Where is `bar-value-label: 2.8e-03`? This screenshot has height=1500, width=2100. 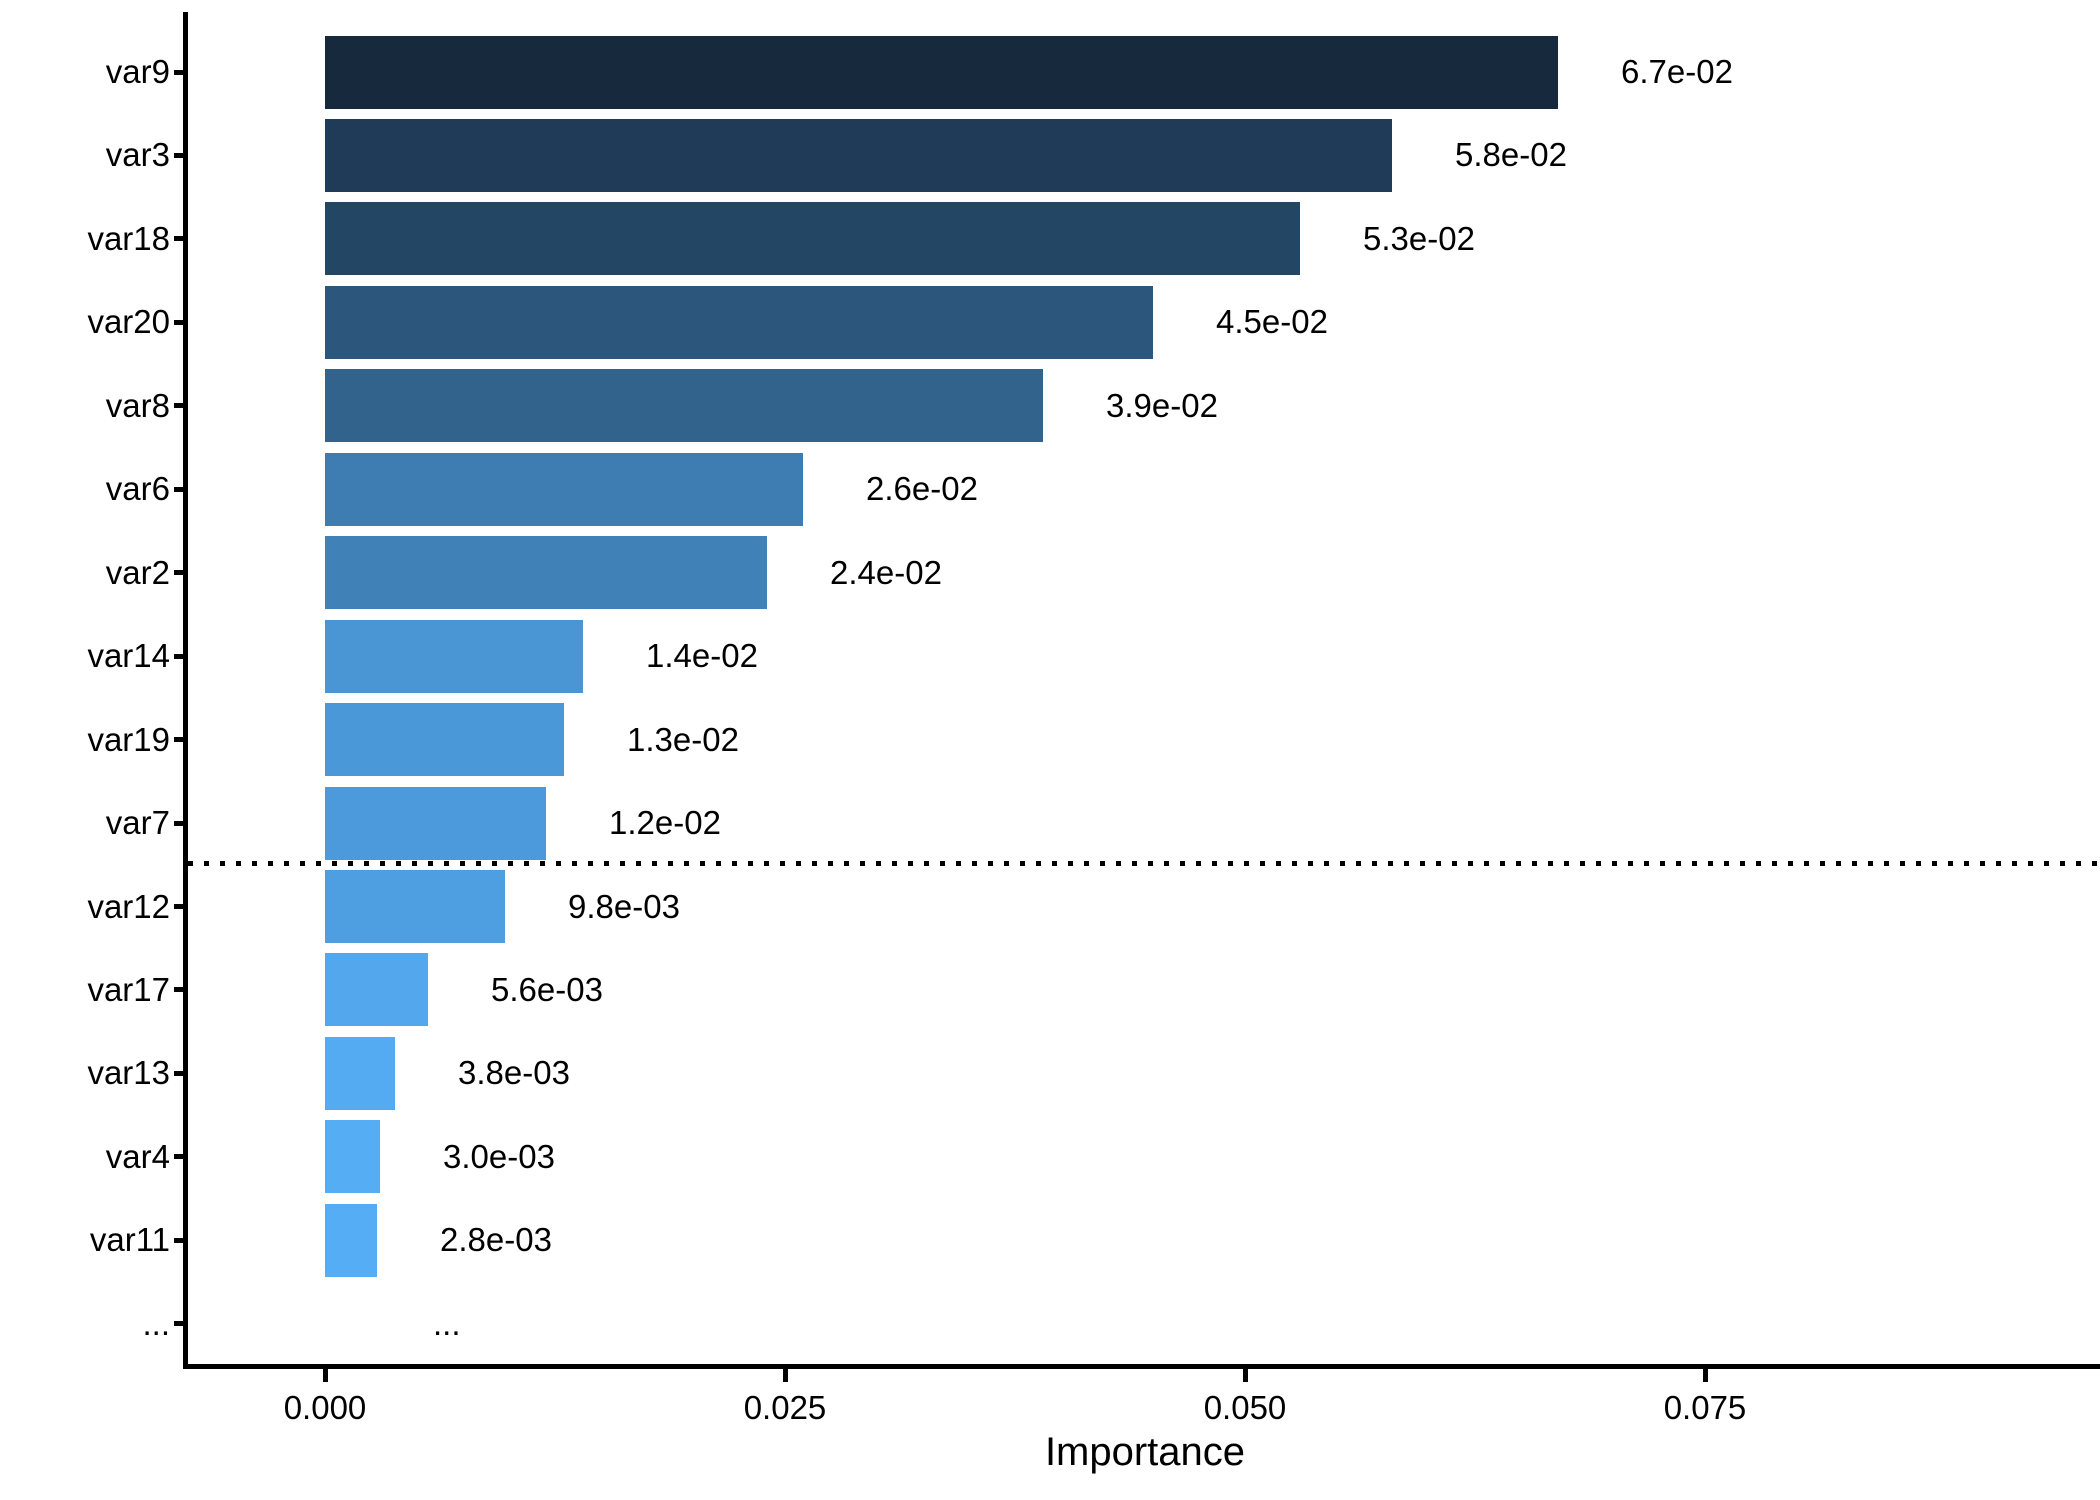
bar-value-label: 2.8e-03 is located at coordinates (496, 1239).